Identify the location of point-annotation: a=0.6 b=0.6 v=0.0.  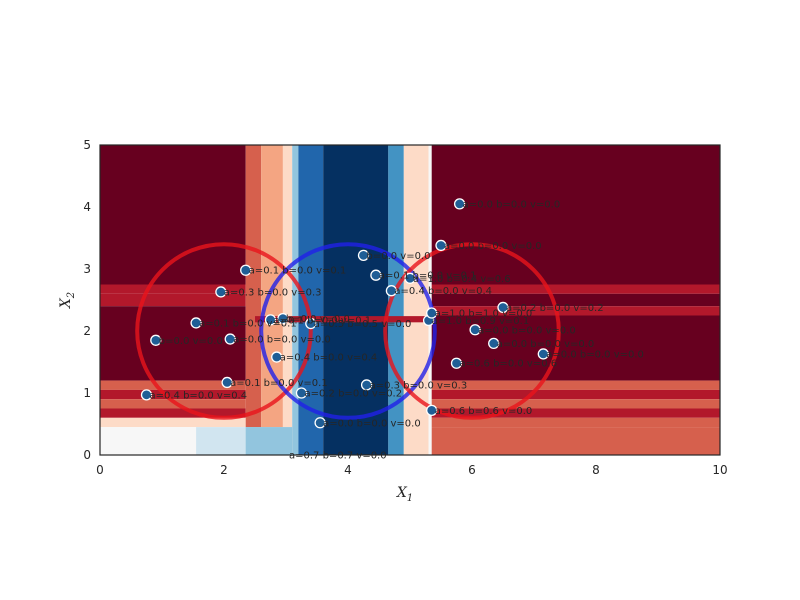
(484, 411).